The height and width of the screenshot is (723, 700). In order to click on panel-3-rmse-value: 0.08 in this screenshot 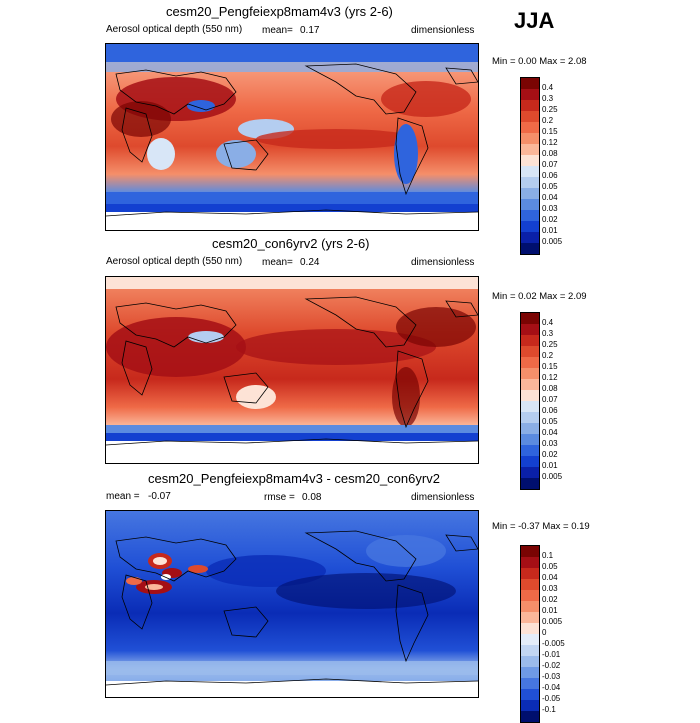, I will do `click(312, 497)`.